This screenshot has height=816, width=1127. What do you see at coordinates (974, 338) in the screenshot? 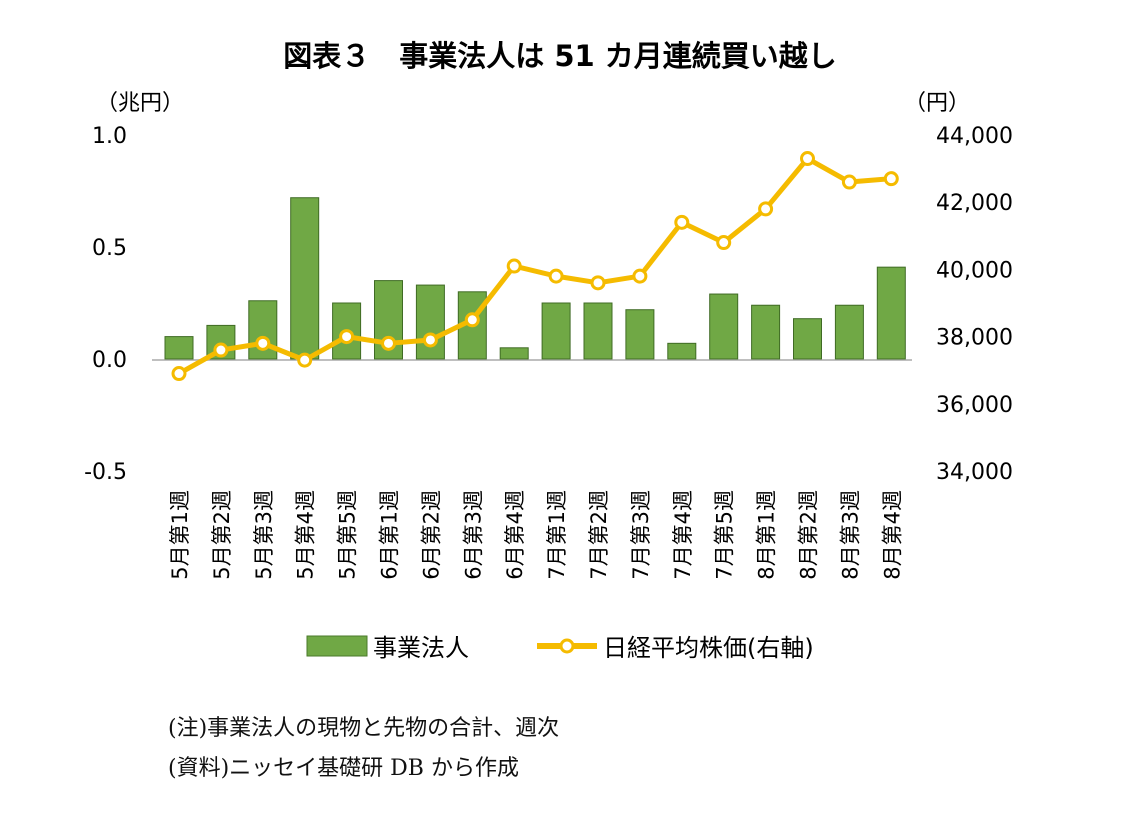
I see `right-axis-tick: 38,000` at bounding box center [974, 338].